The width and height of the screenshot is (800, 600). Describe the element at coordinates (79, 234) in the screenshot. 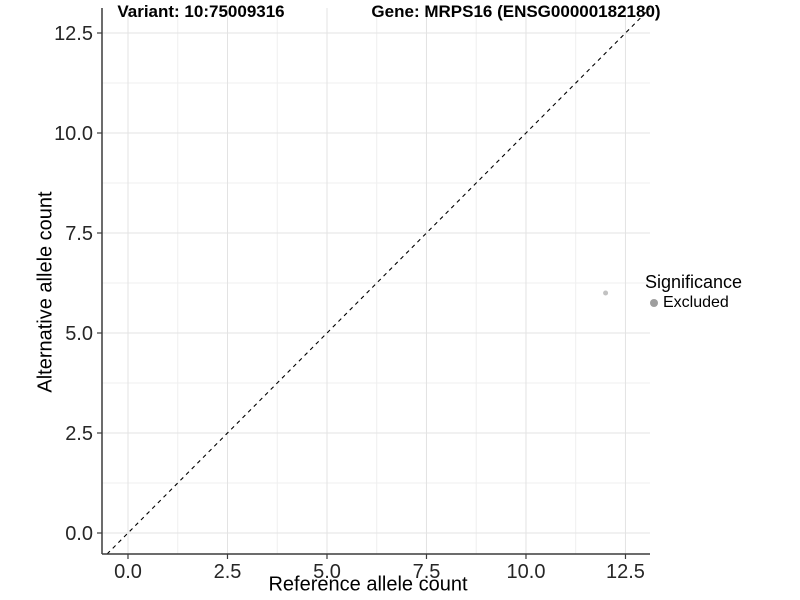

I see `y-tick-label: 7.5` at that location.